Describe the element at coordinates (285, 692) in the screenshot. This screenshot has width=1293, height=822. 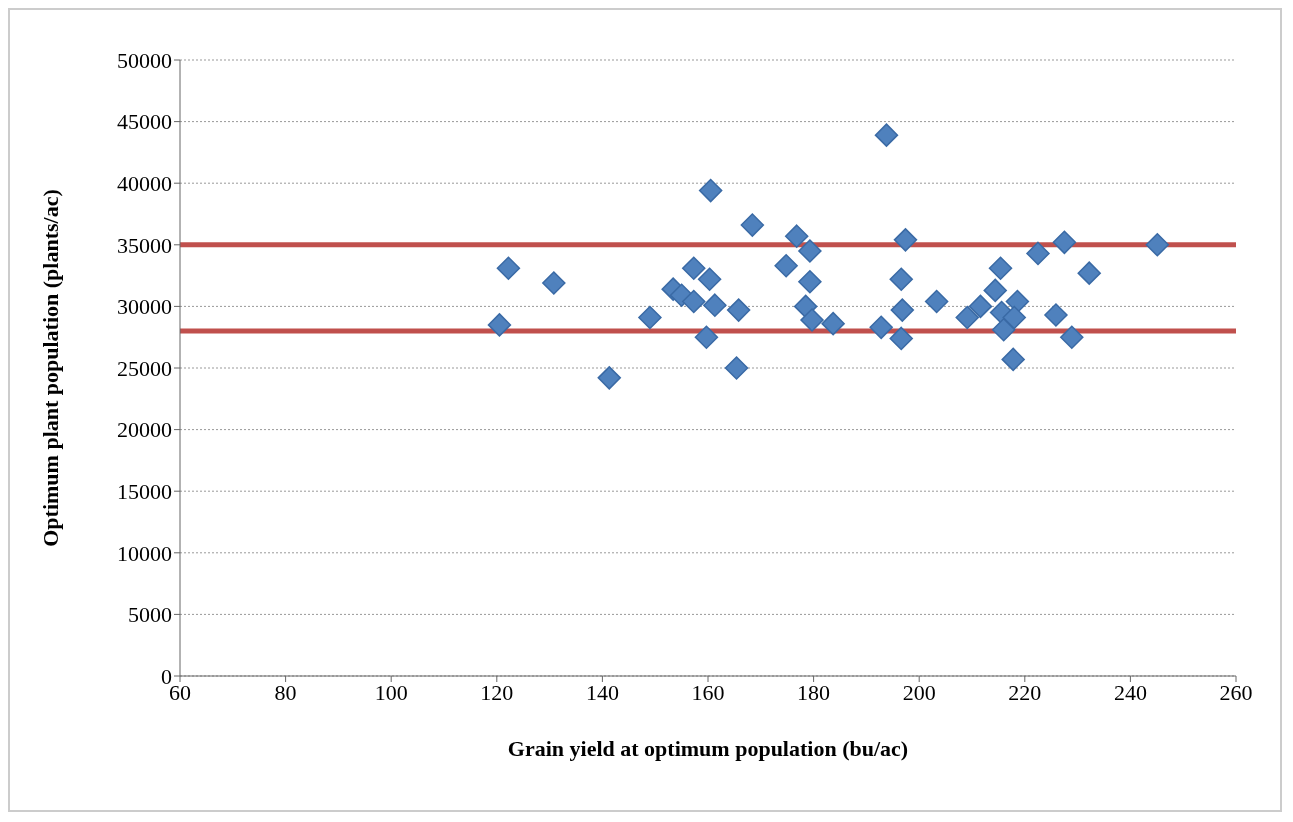
I see `x-tick-label: 80` at that location.